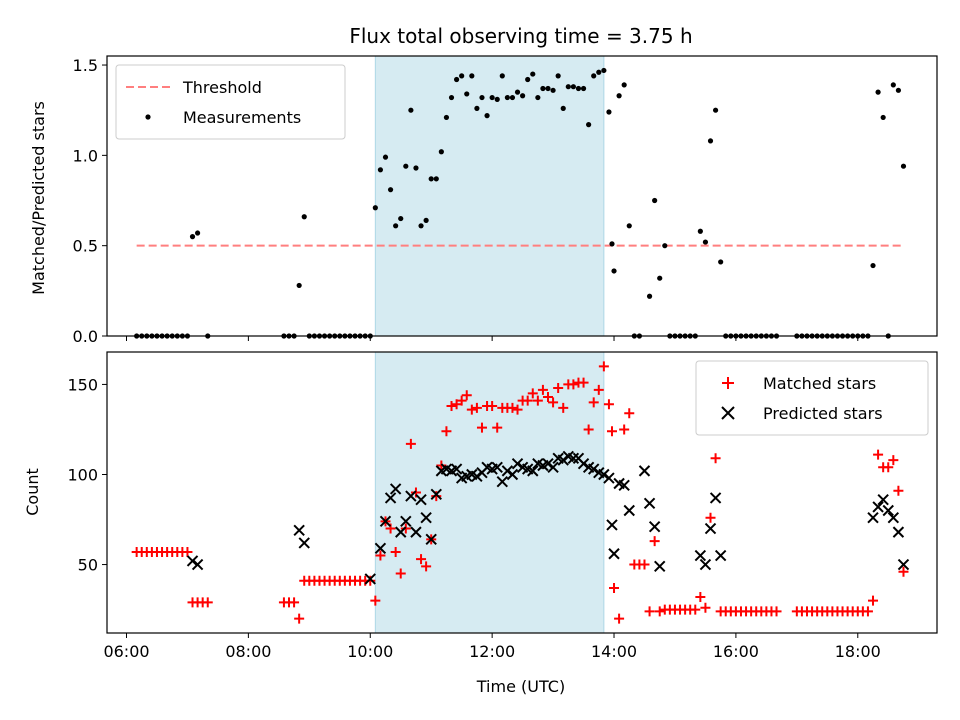 The width and height of the screenshot is (960, 720). What do you see at coordinates (222, 87) in the screenshot?
I see `legend-label: Threshold` at bounding box center [222, 87].